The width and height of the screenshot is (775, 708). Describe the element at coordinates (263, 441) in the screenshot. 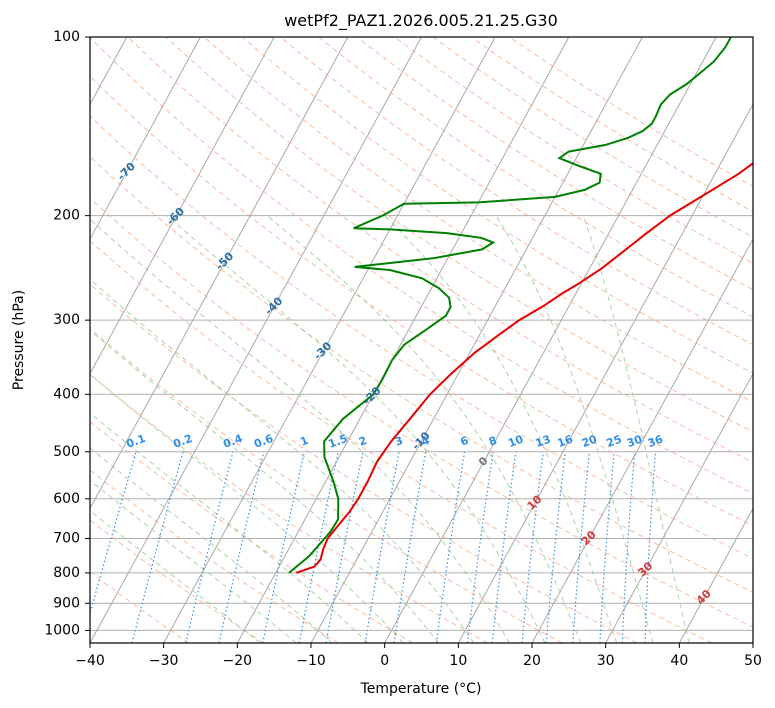

I see `mixing-ratio-label: 0.6` at that location.